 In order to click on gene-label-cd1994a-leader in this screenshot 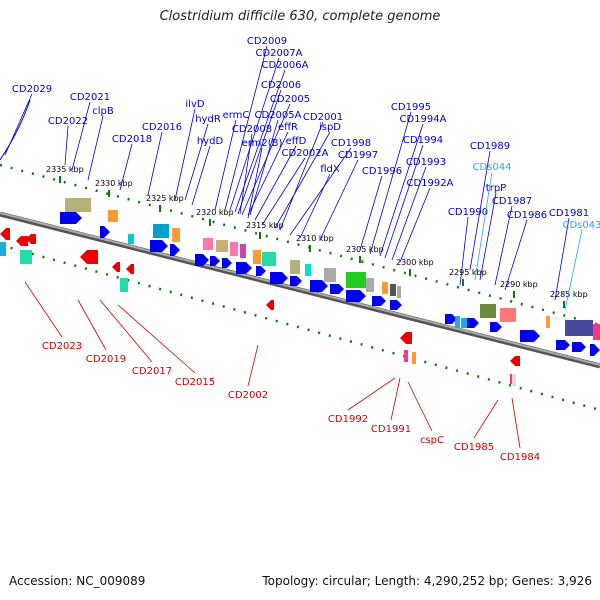, I will do `click(401, 190)`.